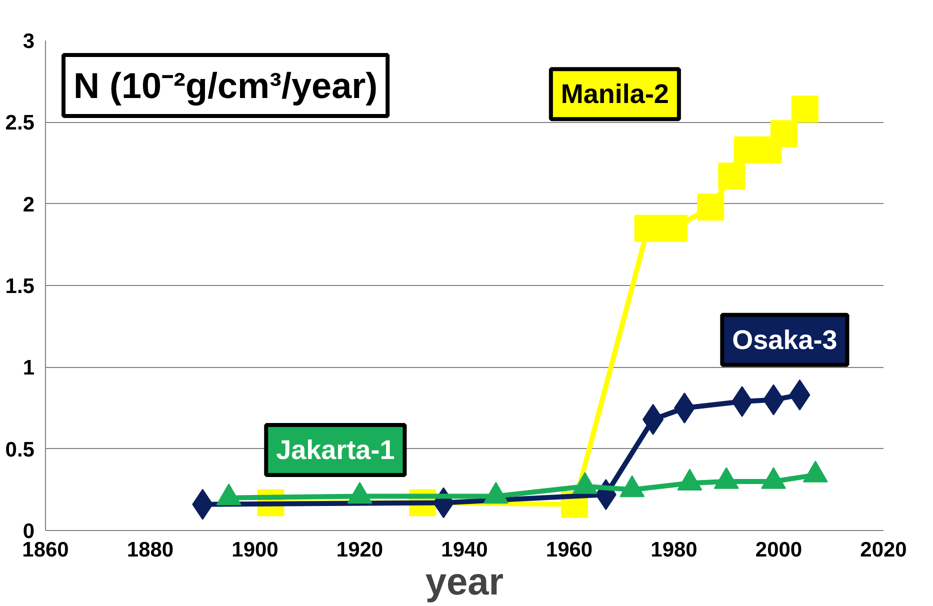 This screenshot has height=606, width=933. Describe the element at coordinates (20, 450) in the screenshot. I see `y-tick-label: 0.5` at that location.